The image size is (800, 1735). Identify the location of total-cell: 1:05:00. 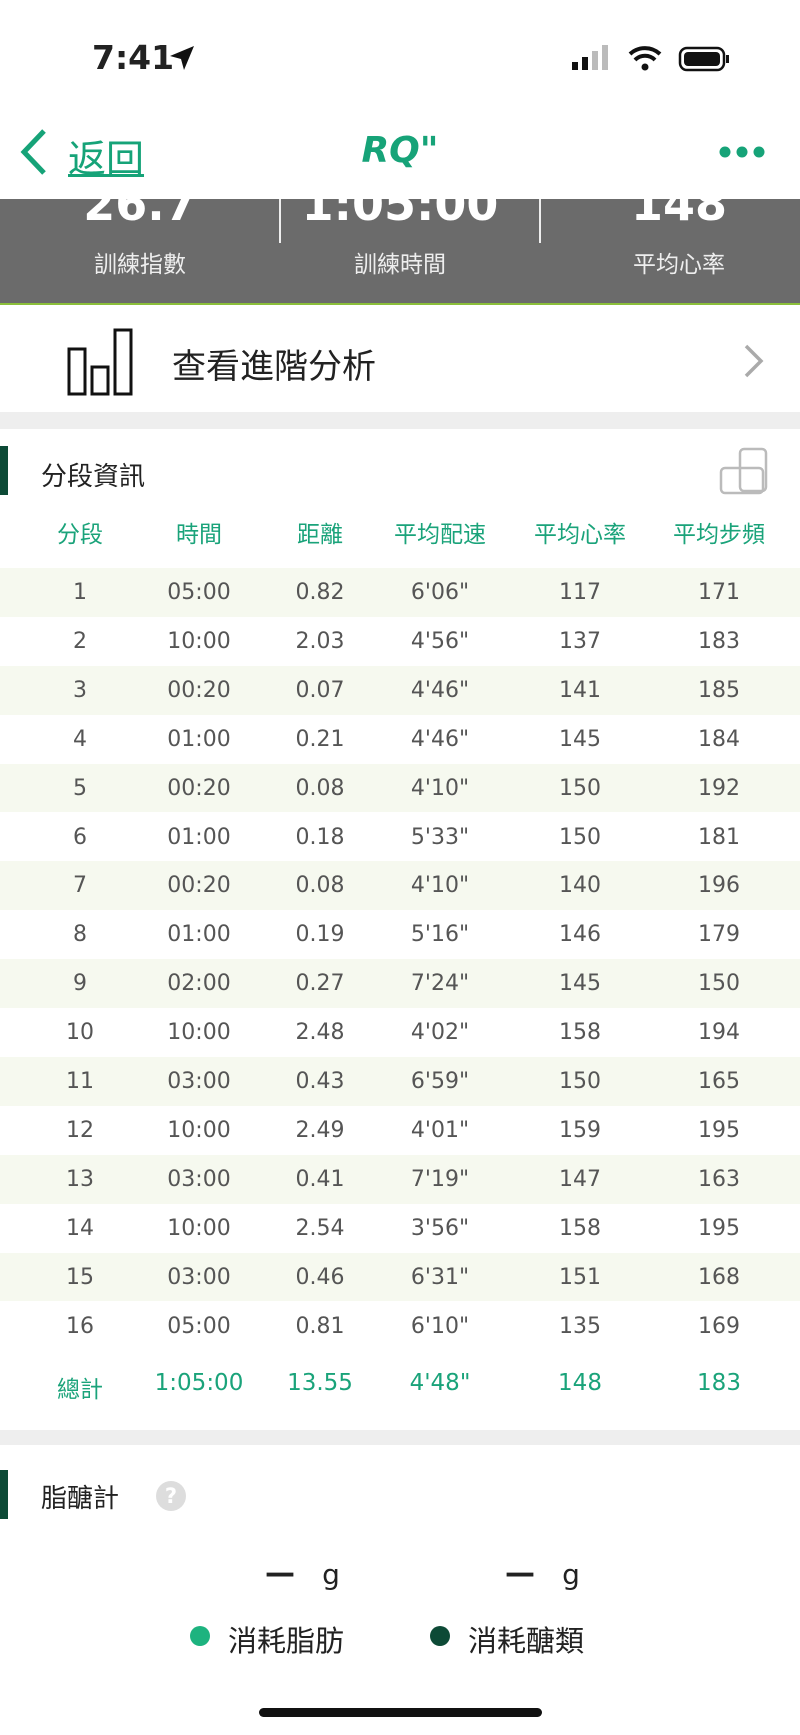
(199, 1383).